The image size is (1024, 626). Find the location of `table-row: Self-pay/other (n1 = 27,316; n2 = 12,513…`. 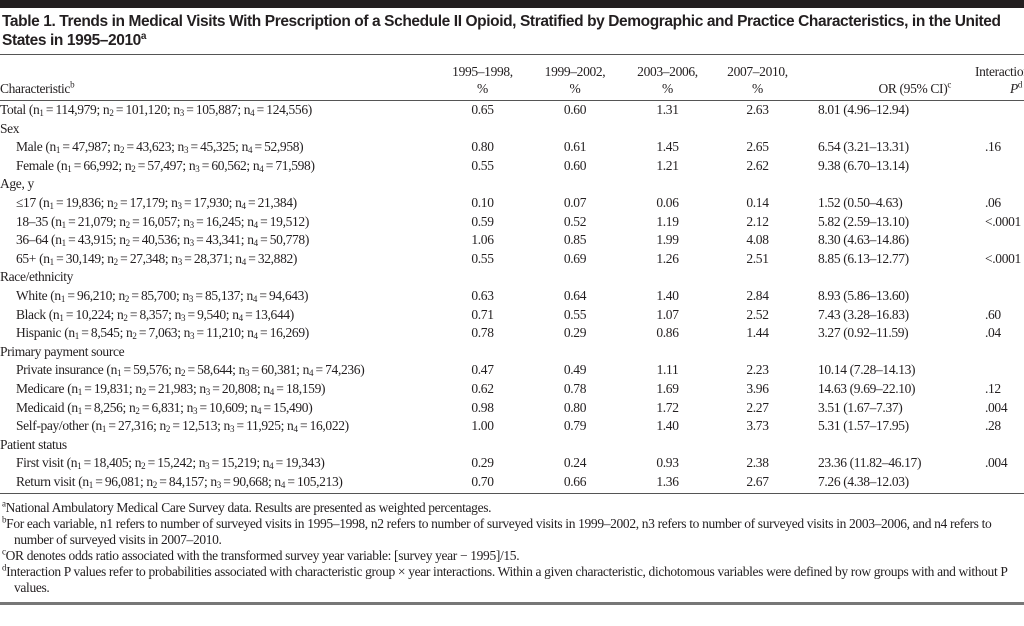

table-row: Self-pay/other (n1 = 27,316; n2 = 12,513… is located at coordinates (512, 426).